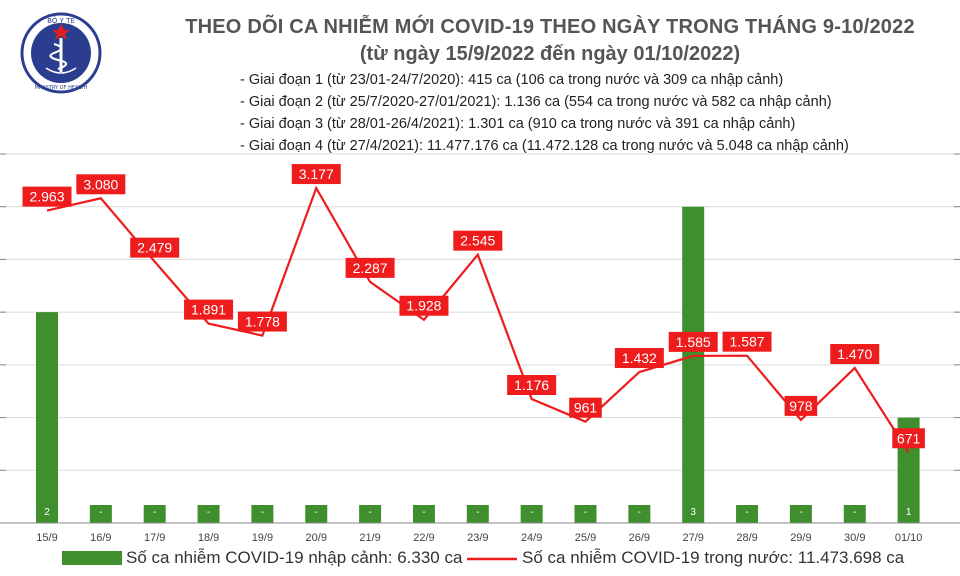  Describe the element at coordinates (316, 538) in the screenshot. I see `x-tick-label: 20/9` at that location.